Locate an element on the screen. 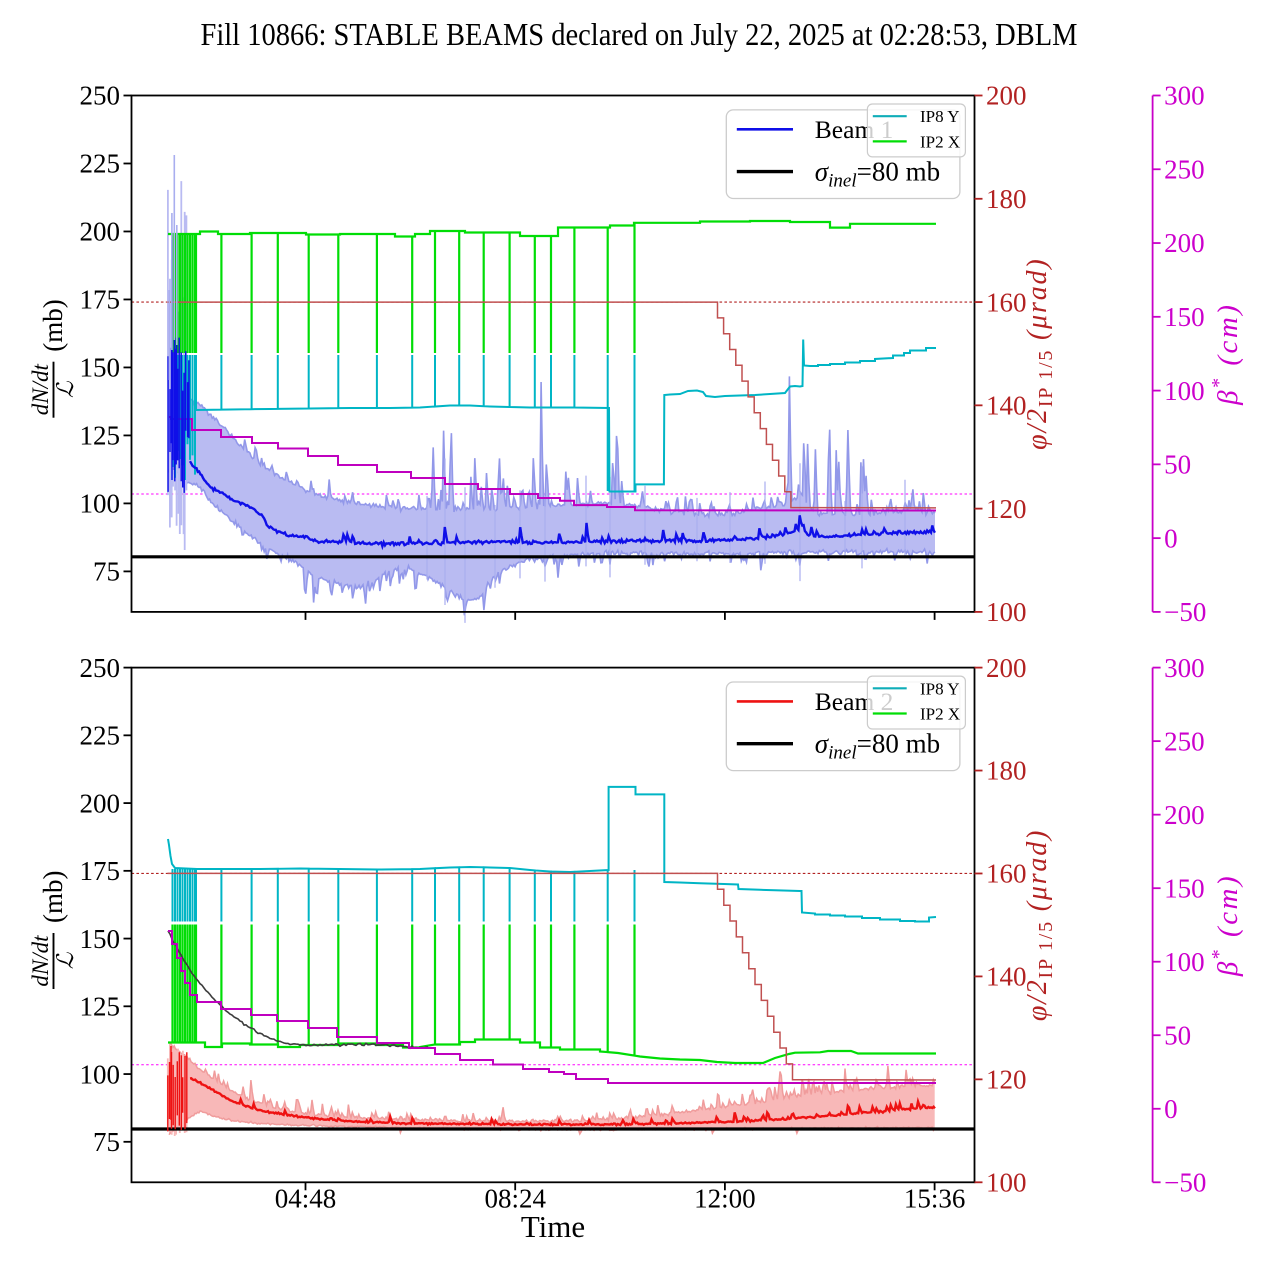  svg-text: 04:48 is located at coordinates (306, 1199).